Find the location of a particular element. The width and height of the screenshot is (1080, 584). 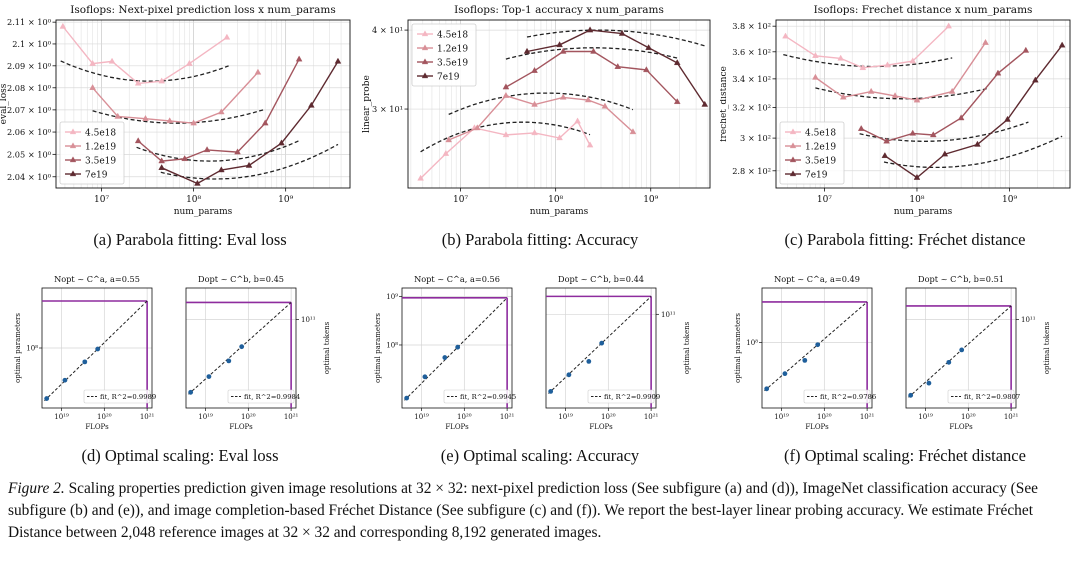

y-tick-label: 2.08 × 10⁰ is located at coordinates (29, 88).